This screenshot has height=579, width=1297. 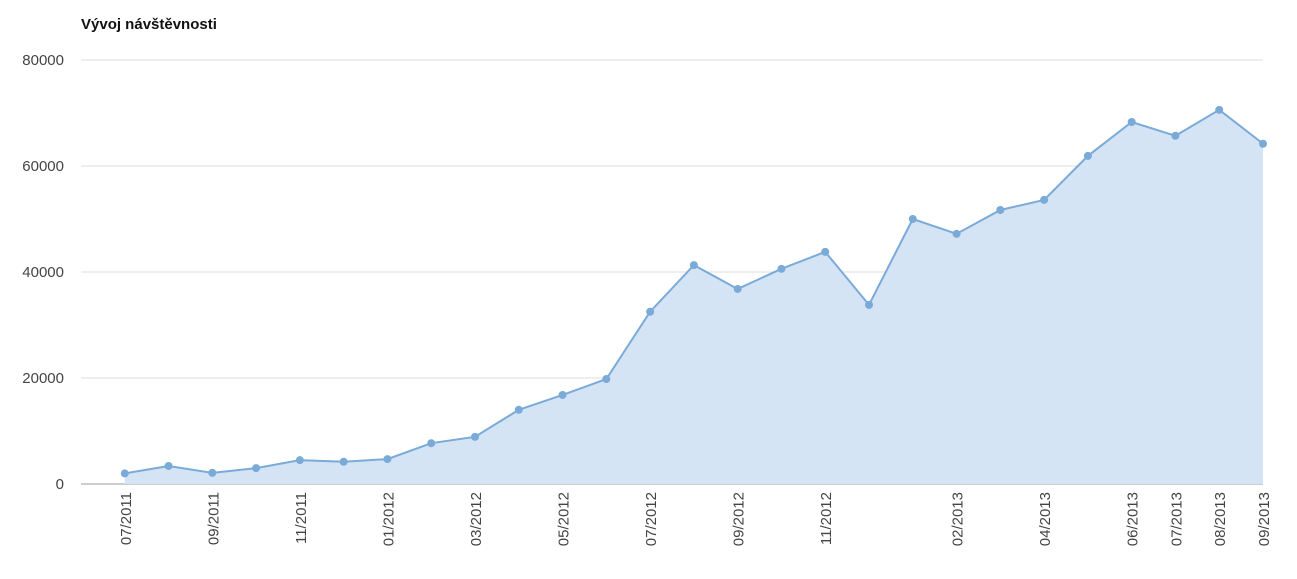 I want to click on x-tick-label: 07/2013, so click(x=1176, y=519).